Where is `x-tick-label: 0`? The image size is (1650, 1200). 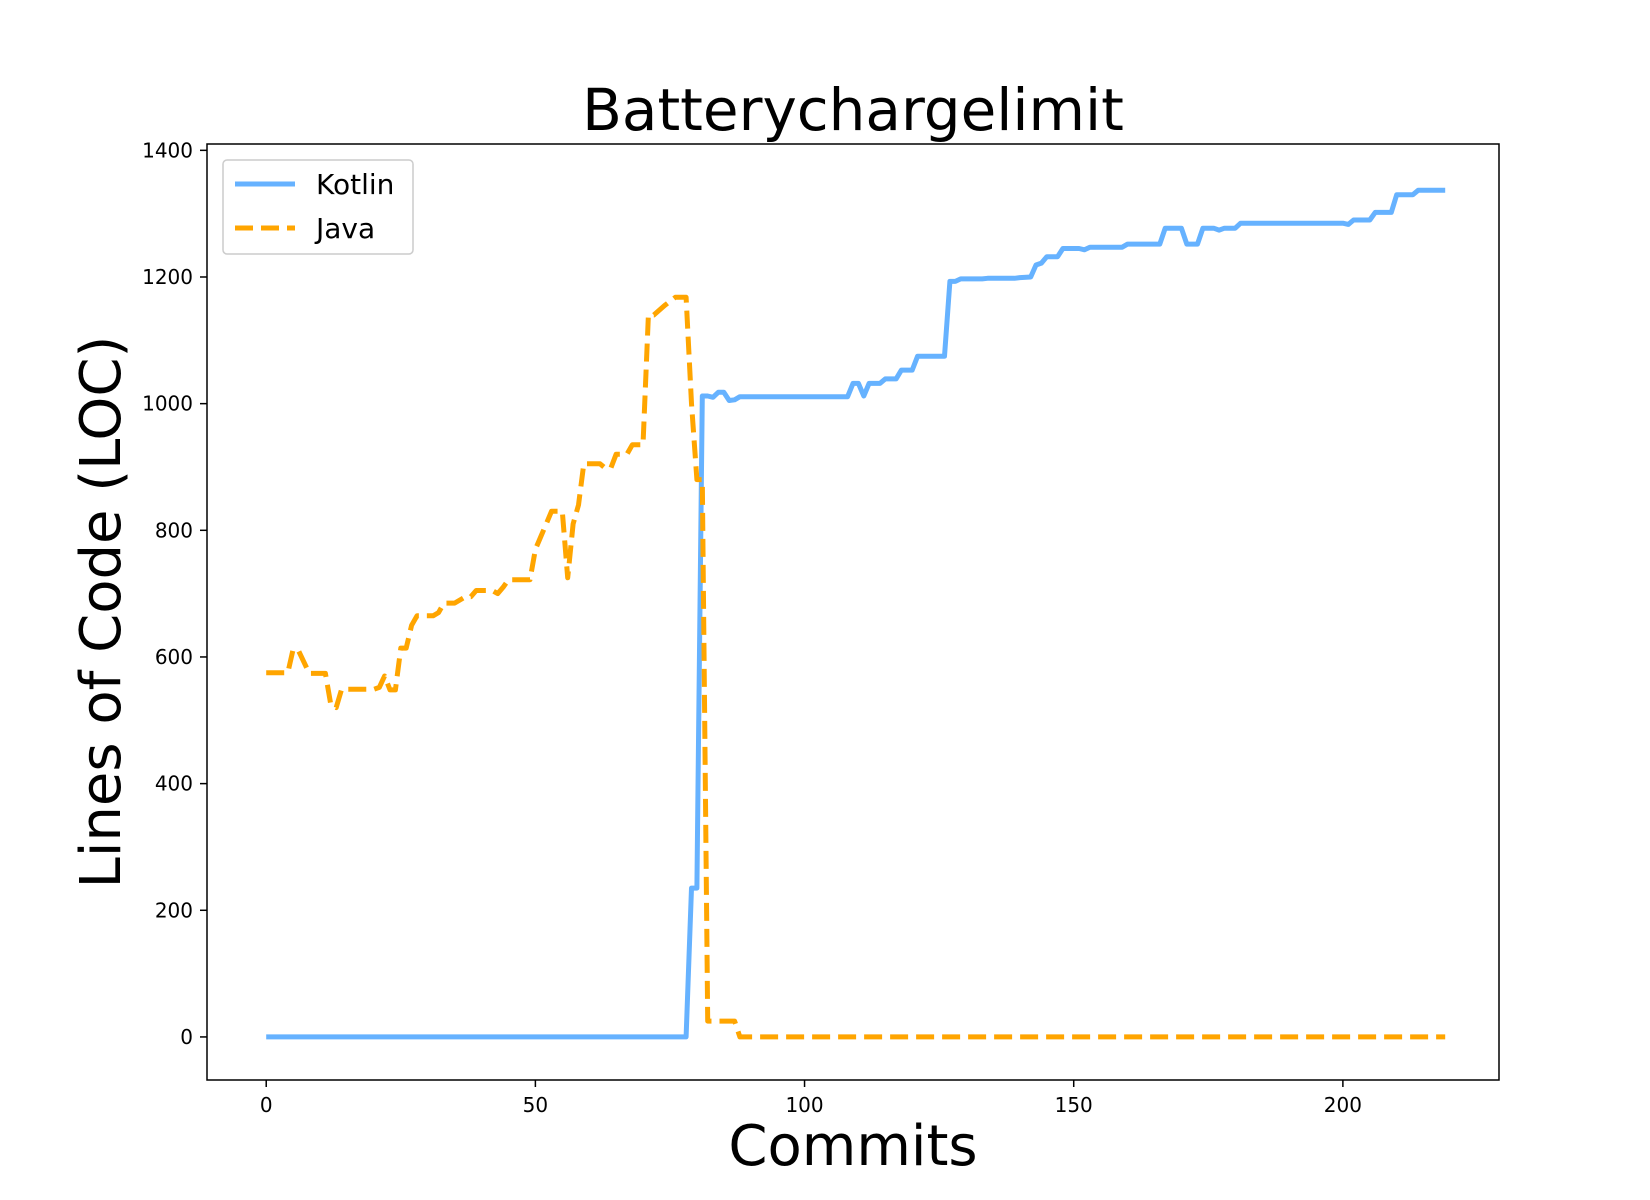
x-tick-label: 0 is located at coordinates (266, 1105).